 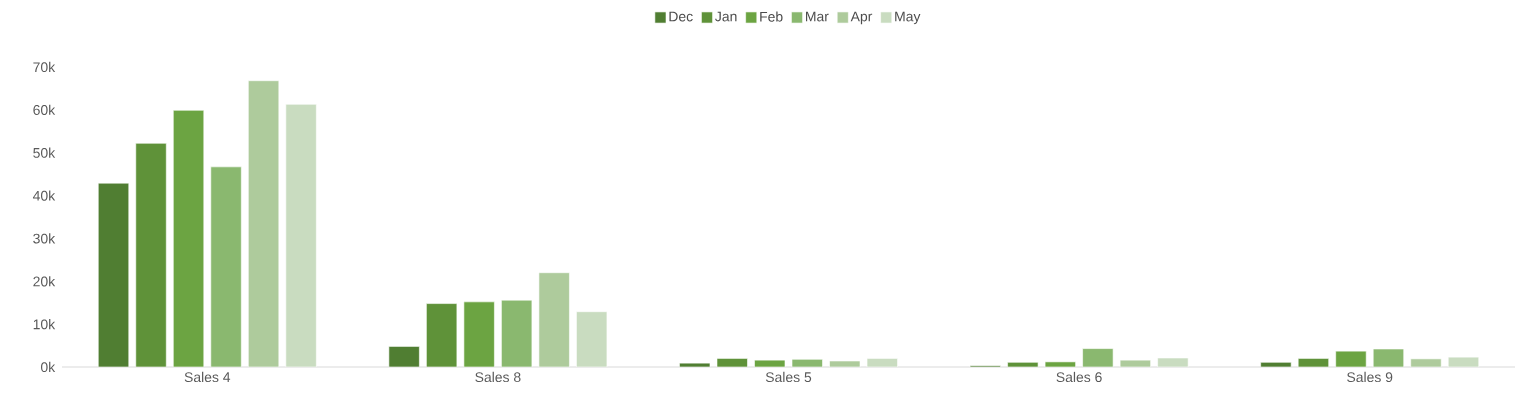 What do you see at coordinates (817, 16) in the screenshot?
I see `legend-label: Mar` at bounding box center [817, 16].